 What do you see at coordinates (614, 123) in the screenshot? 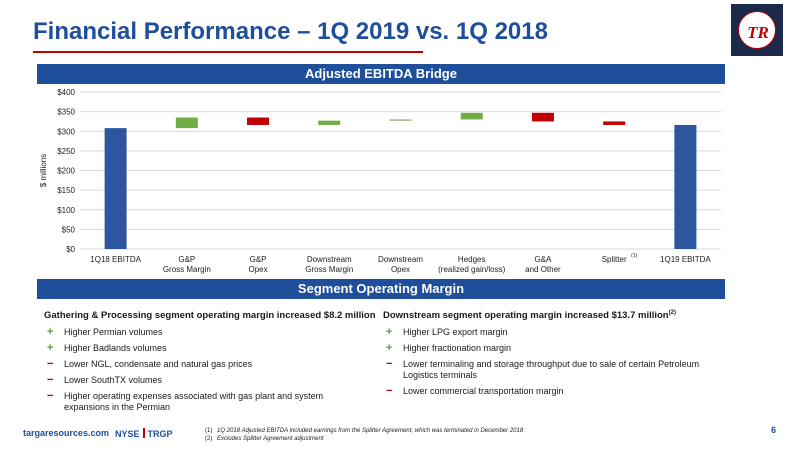
I see `bar-splitter` at bounding box center [614, 123].